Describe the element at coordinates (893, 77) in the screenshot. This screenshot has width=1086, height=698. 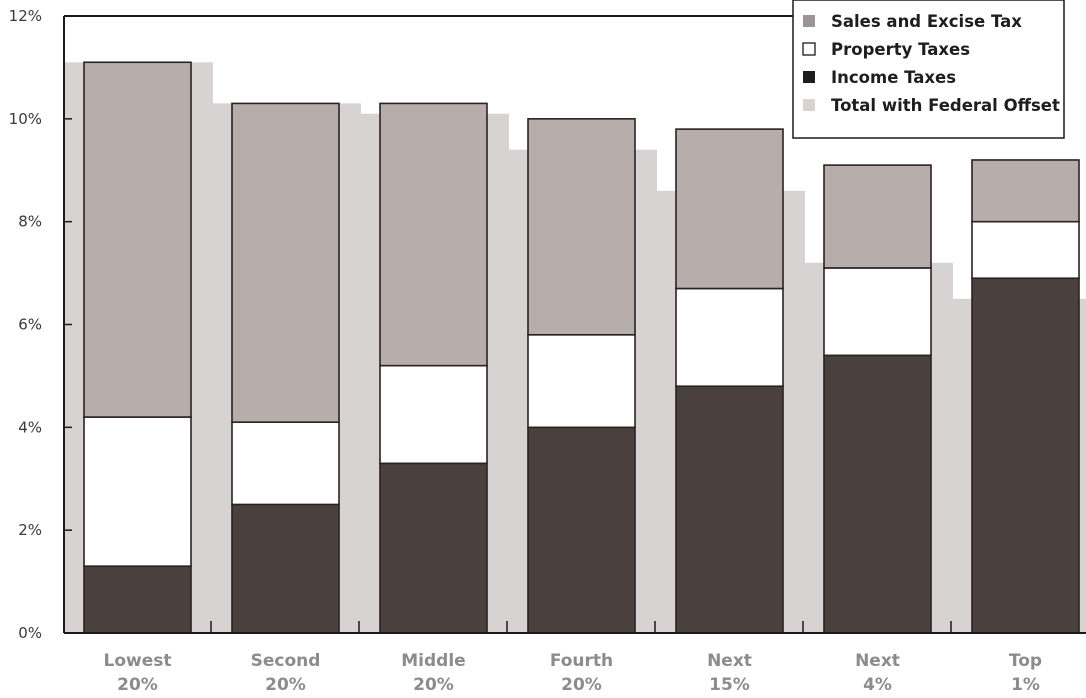
I see `legend-label: Income Taxes` at that location.